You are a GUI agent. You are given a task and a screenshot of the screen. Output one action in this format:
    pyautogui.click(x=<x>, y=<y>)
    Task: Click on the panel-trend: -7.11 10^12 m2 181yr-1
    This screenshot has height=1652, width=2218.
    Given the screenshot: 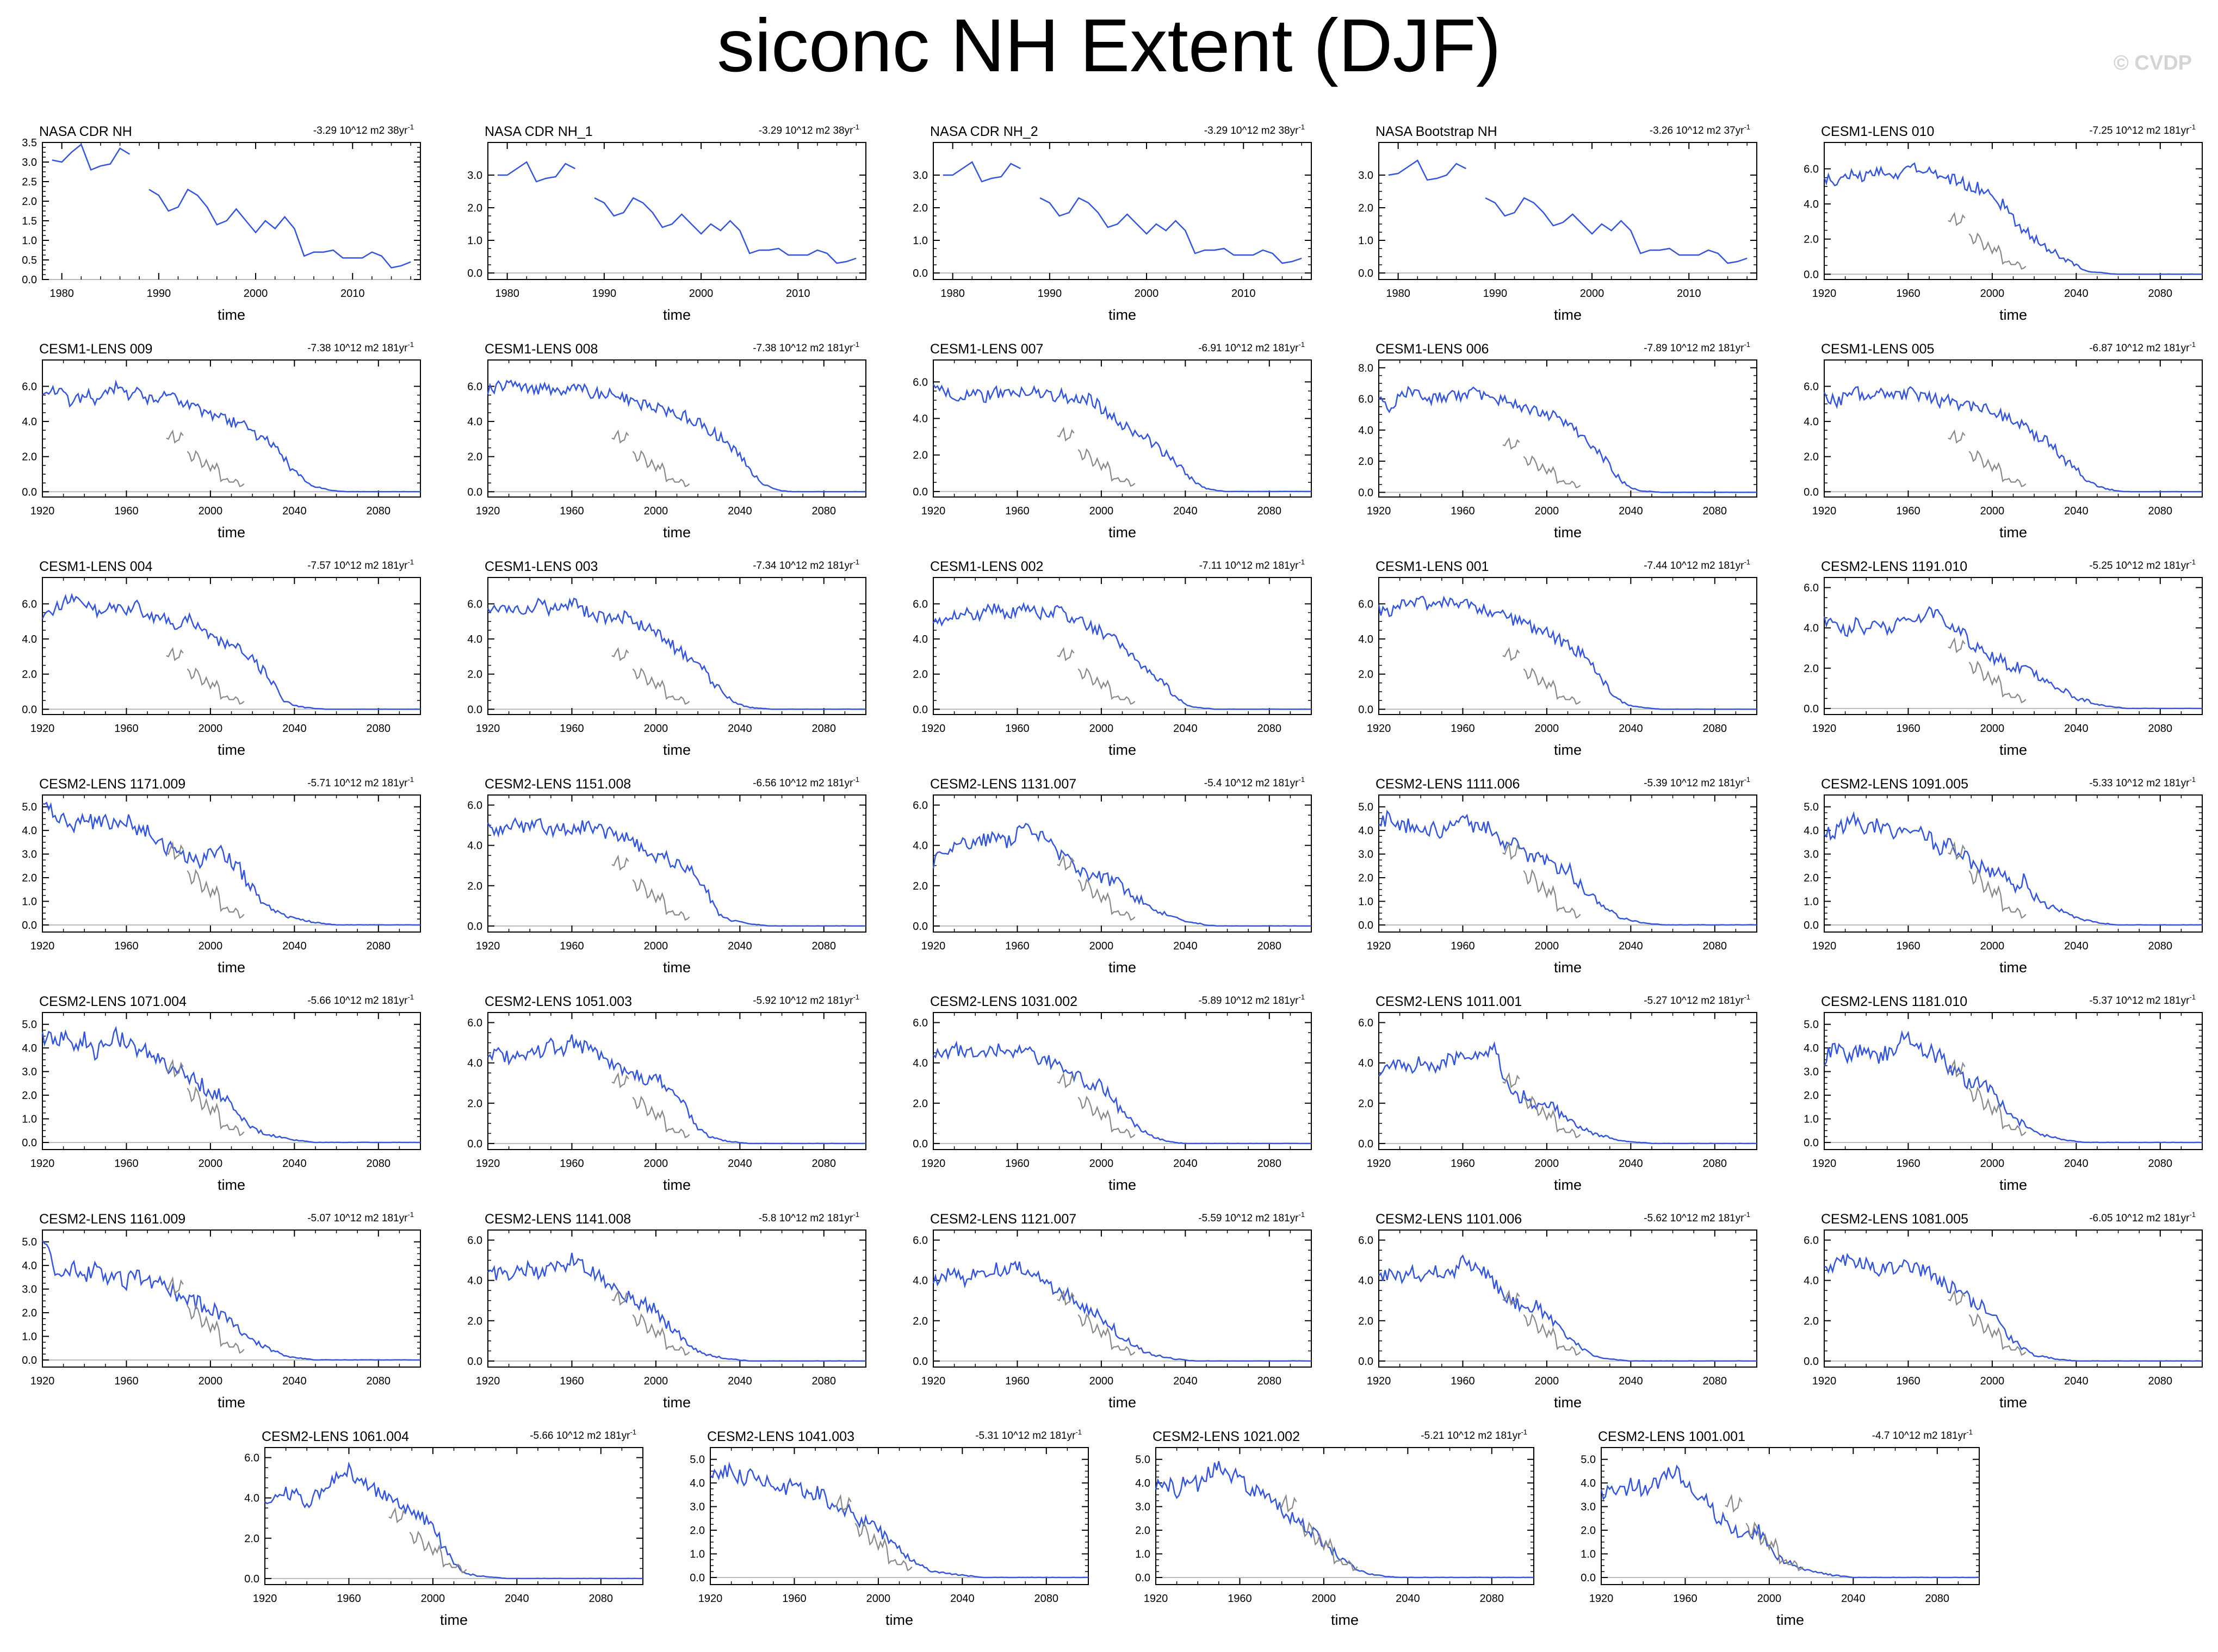 What is the action you would take?
    pyautogui.click(x=1252, y=565)
    